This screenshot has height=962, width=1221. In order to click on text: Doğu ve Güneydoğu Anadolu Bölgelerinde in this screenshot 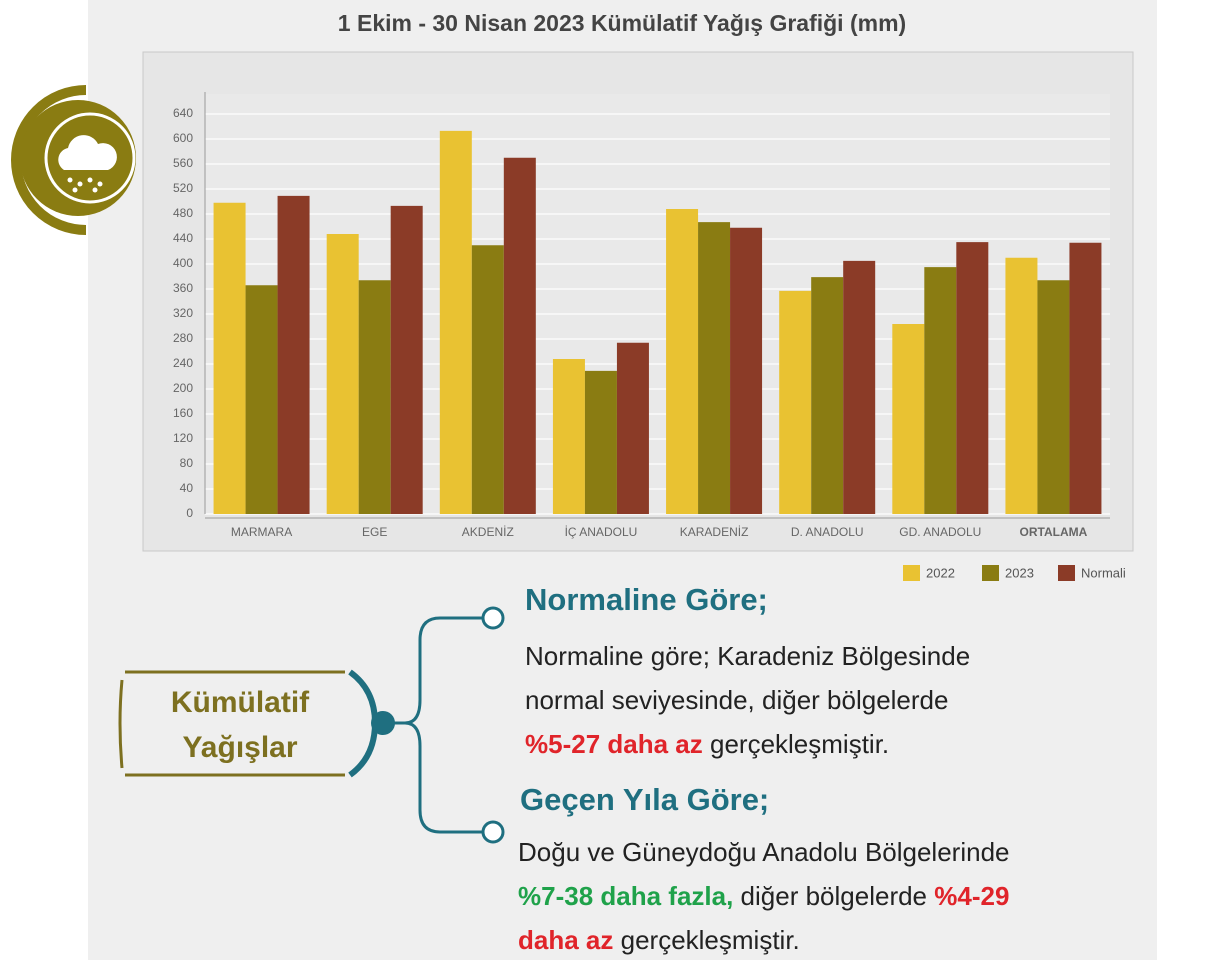, I will do `click(764, 852)`.